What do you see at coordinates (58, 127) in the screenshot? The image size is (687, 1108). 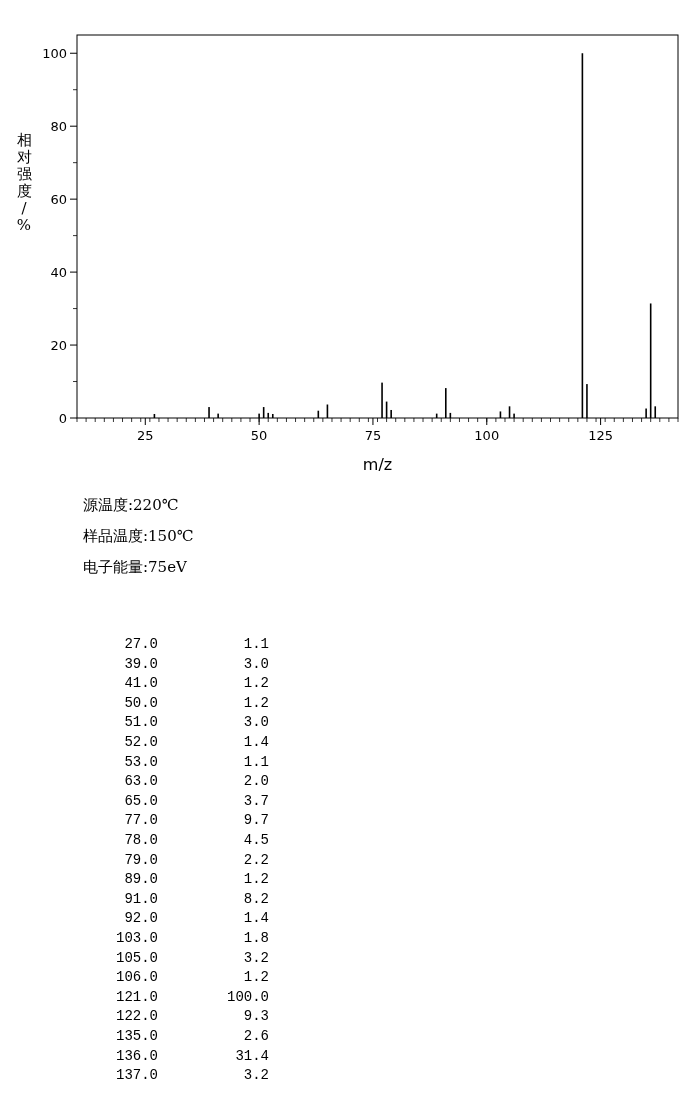 I see `y-tick-label: 80` at bounding box center [58, 127].